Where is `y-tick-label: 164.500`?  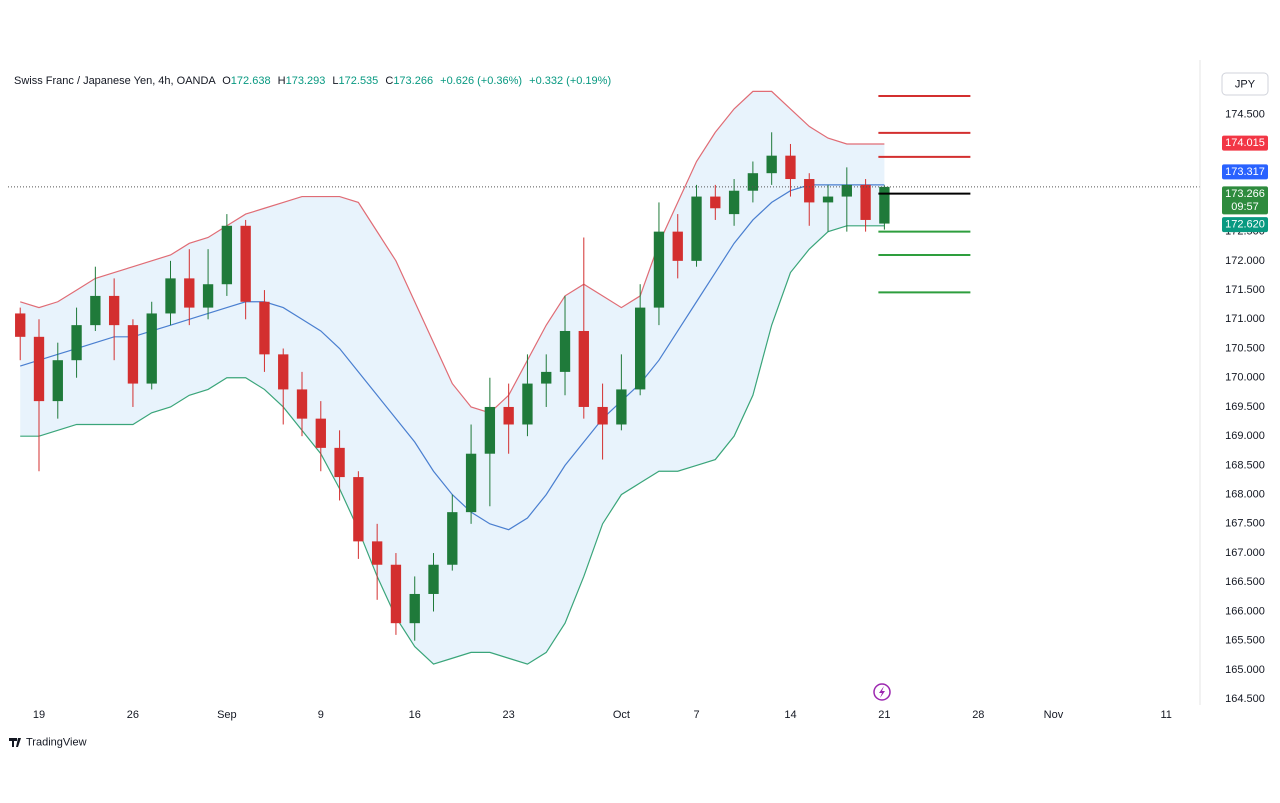
y-tick-label: 164.500 is located at coordinates (1245, 699).